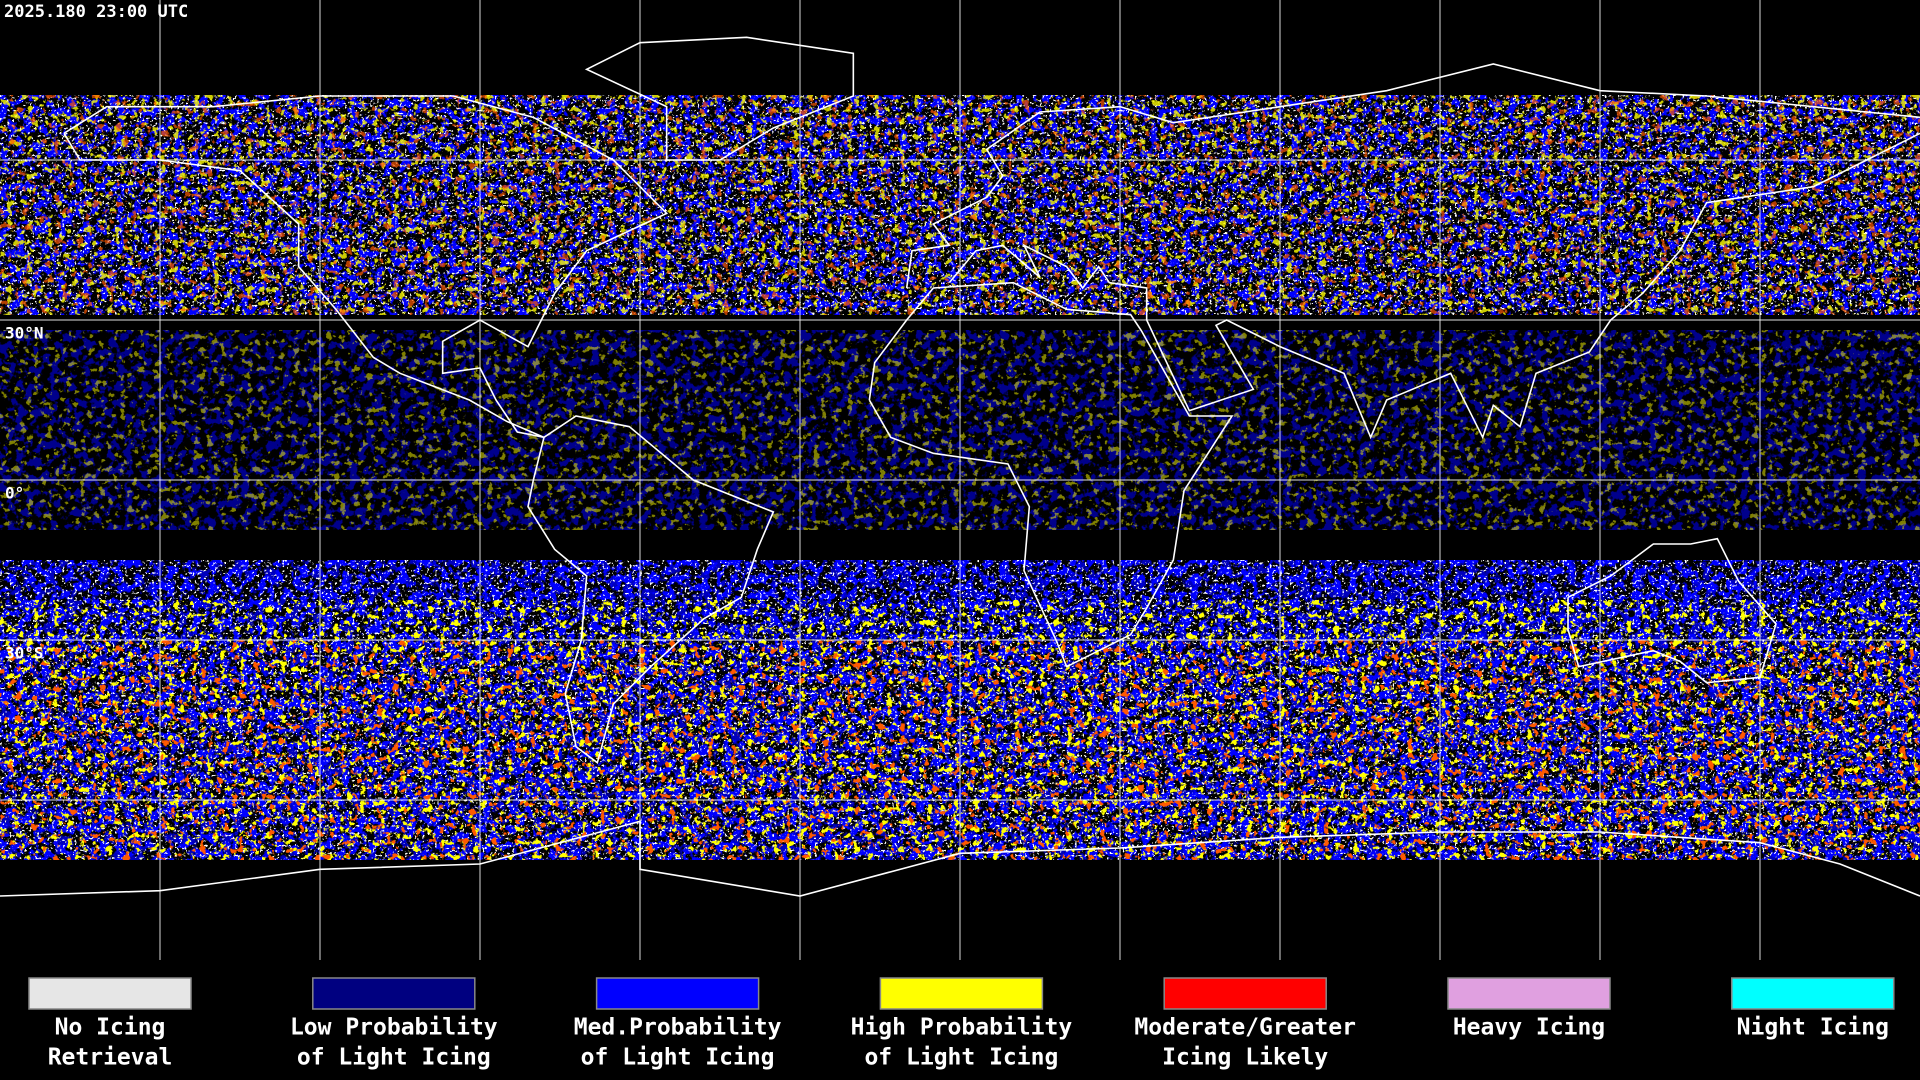  Describe the element at coordinates (110, 1028) in the screenshot. I see `legend-label: No Icing` at that location.